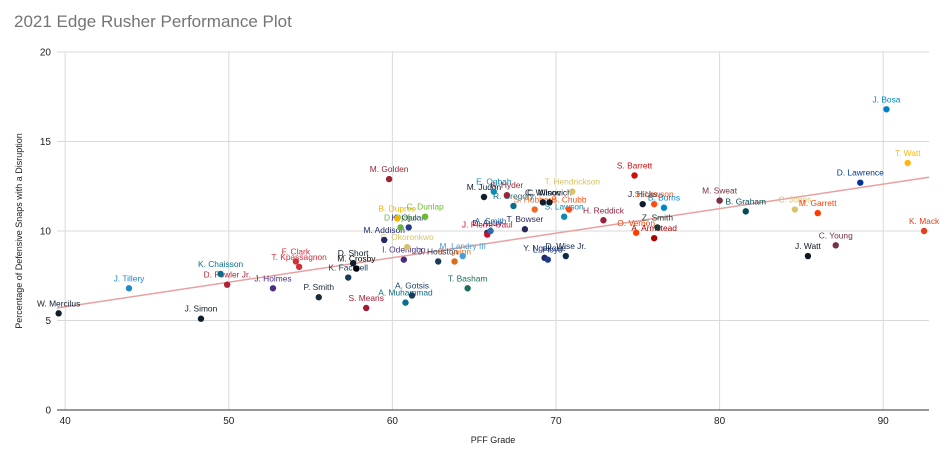  I want to click on point-label: D. Ojabo, so click(400, 217).